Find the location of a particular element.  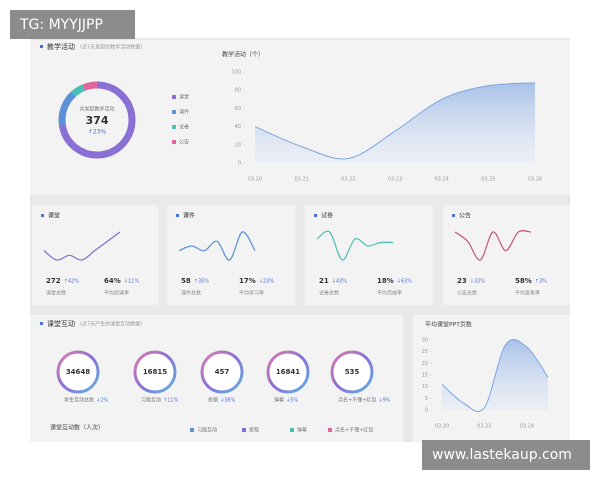

watermark: TG: MYYJJPP is located at coordinates (61, 25).